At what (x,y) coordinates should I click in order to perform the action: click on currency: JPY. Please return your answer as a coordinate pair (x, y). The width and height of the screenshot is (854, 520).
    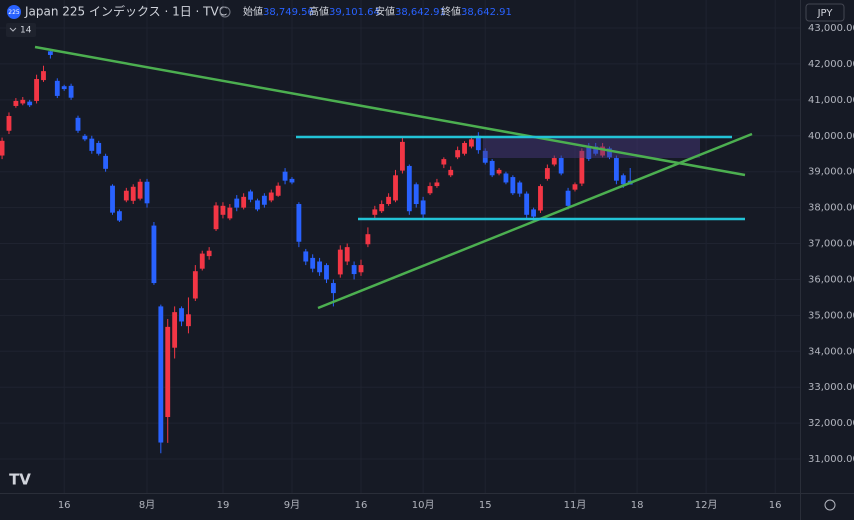
    Looking at the image, I should click on (825, 13).